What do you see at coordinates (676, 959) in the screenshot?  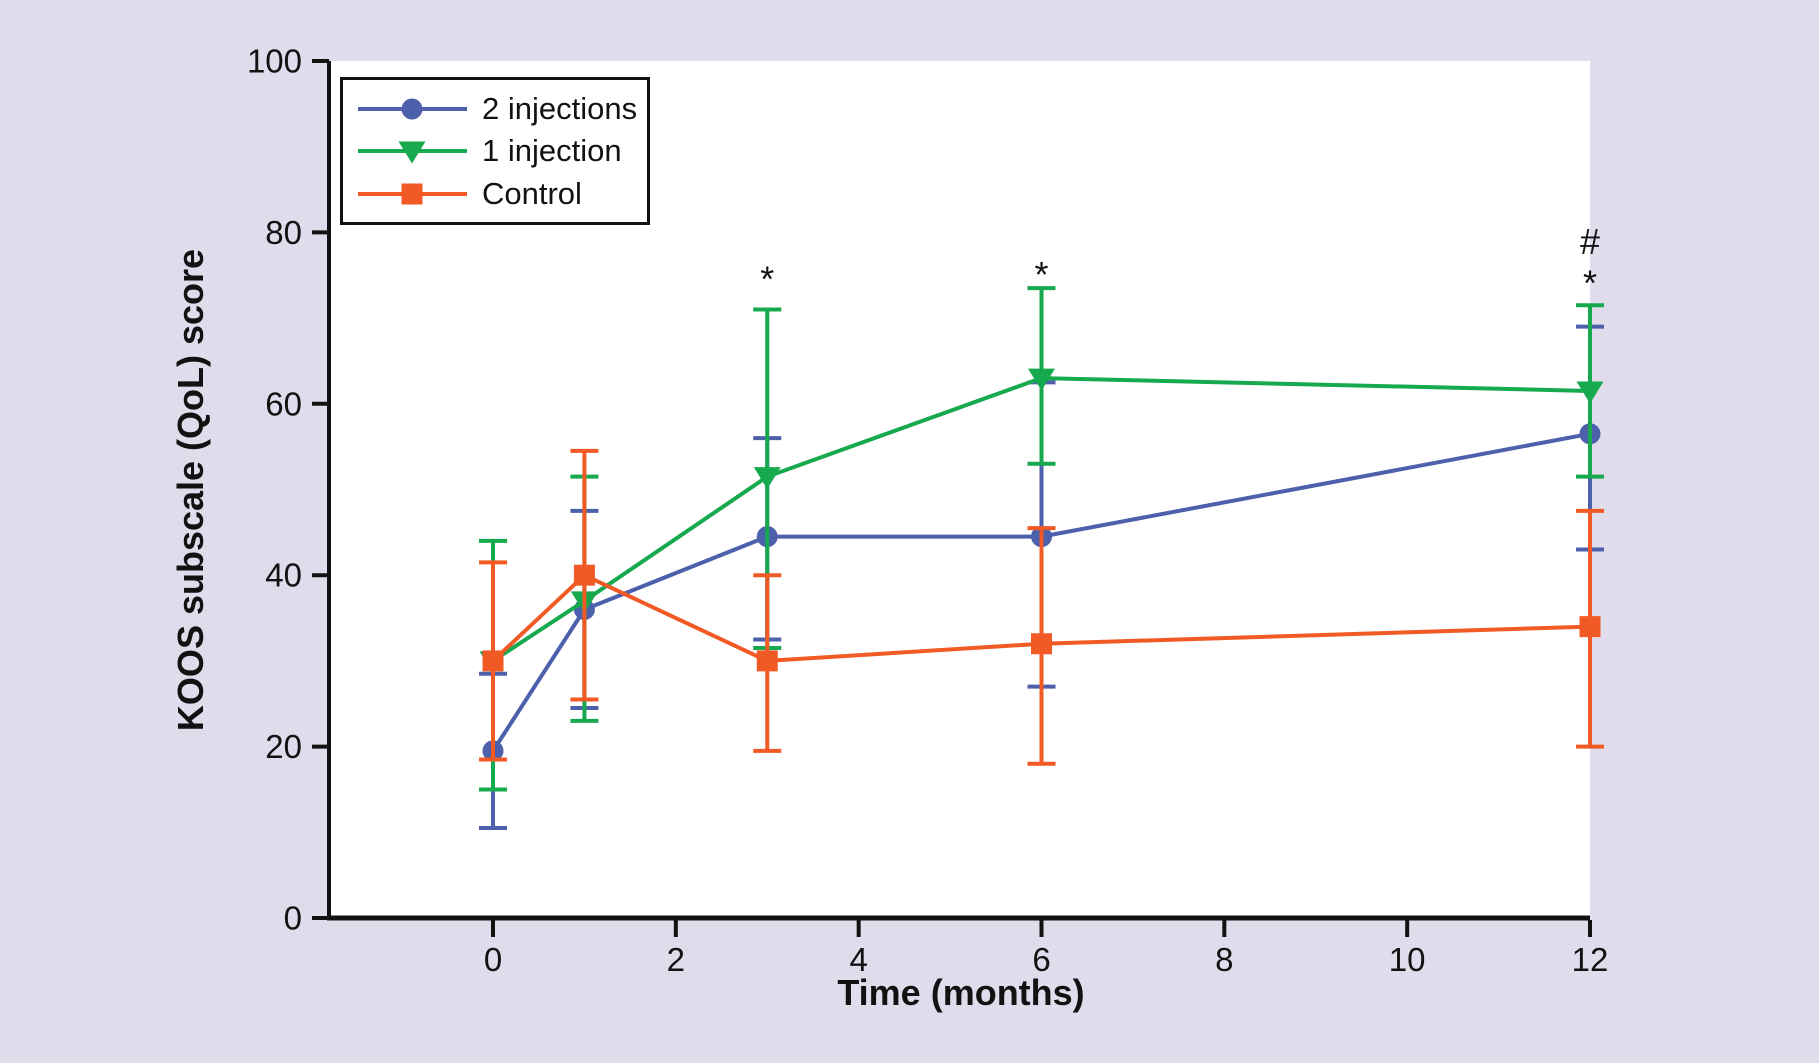 I see `x-tick-label: 2` at bounding box center [676, 959].